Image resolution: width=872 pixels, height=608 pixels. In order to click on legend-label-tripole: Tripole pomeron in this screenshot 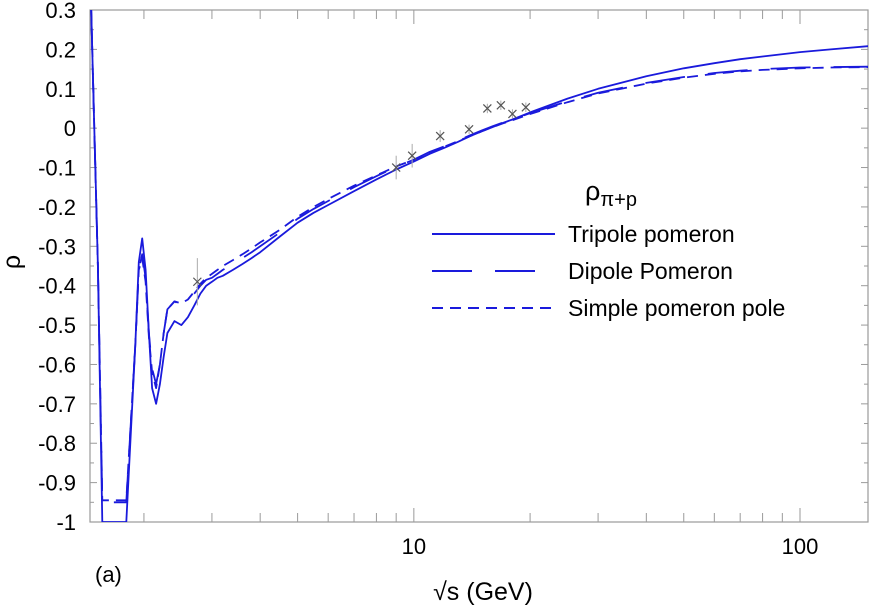, I will do `click(651, 234)`.